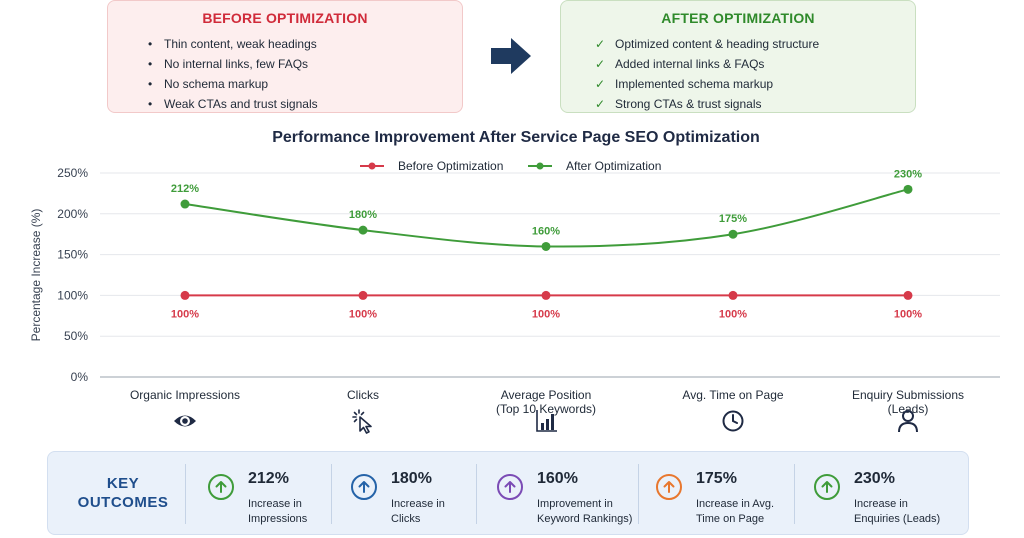 The image size is (1024, 538). I want to click on before-item: • Weak CTAs and trust signals, so click(233, 104).